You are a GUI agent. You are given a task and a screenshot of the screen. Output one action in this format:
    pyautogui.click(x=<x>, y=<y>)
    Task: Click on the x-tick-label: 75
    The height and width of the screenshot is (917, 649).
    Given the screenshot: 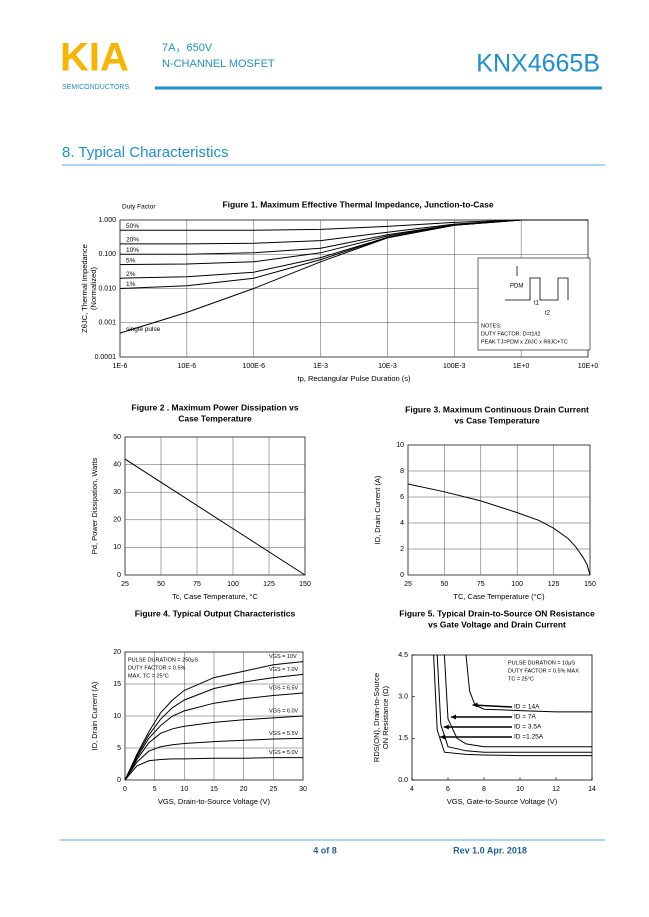 What is the action you would take?
    pyautogui.click(x=481, y=584)
    